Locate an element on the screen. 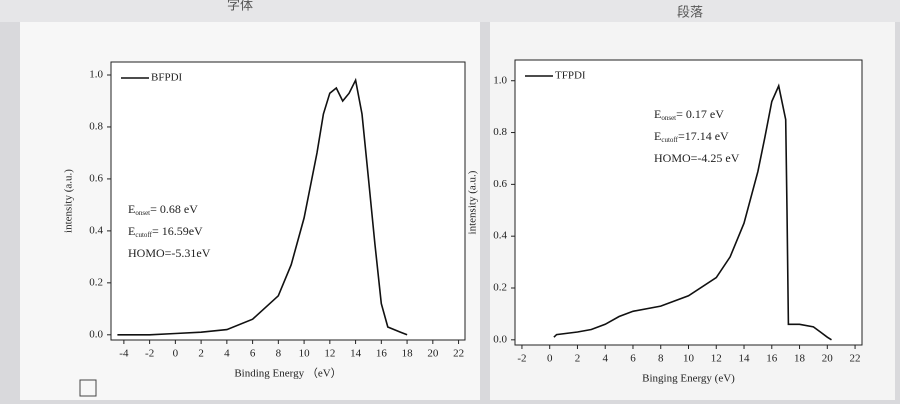 Image resolution: width=900 pixels, height=404 pixels. annotation: Eonset= 0.68 eV is located at coordinates (163, 209).